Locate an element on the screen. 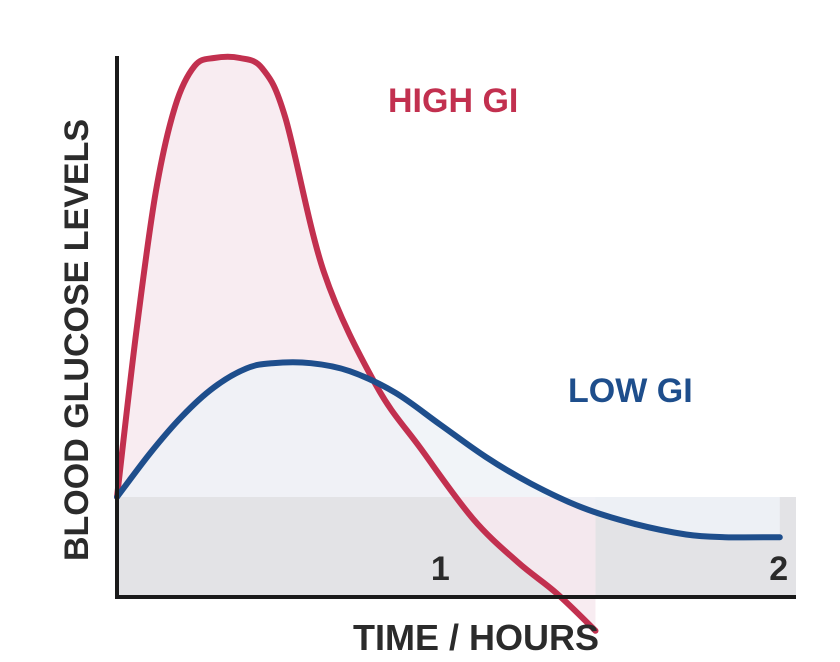 The image size is (840, 662). legend-label-low-gi: LOW GI is located at coordinates (630, 391).